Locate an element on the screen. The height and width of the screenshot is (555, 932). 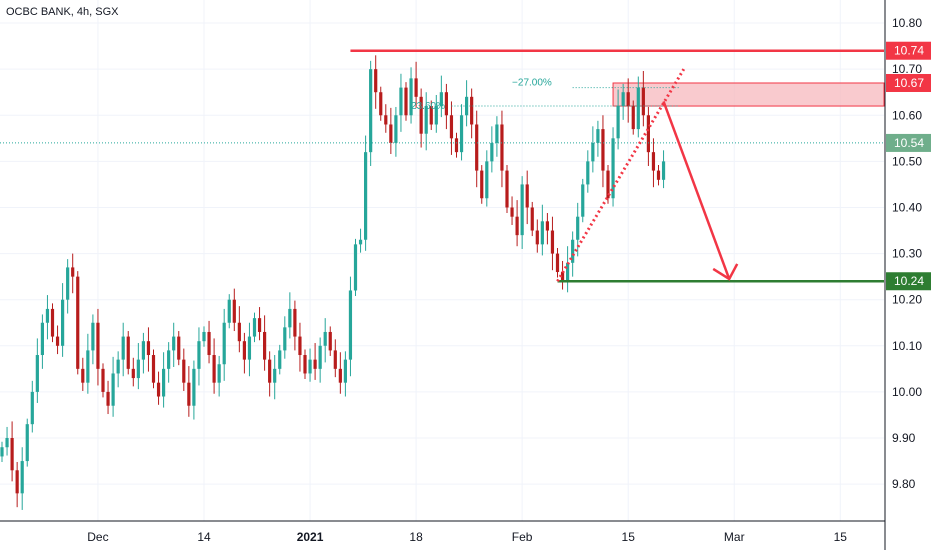
y-tick-label: 9.80 is located at coordinates (904, 484).